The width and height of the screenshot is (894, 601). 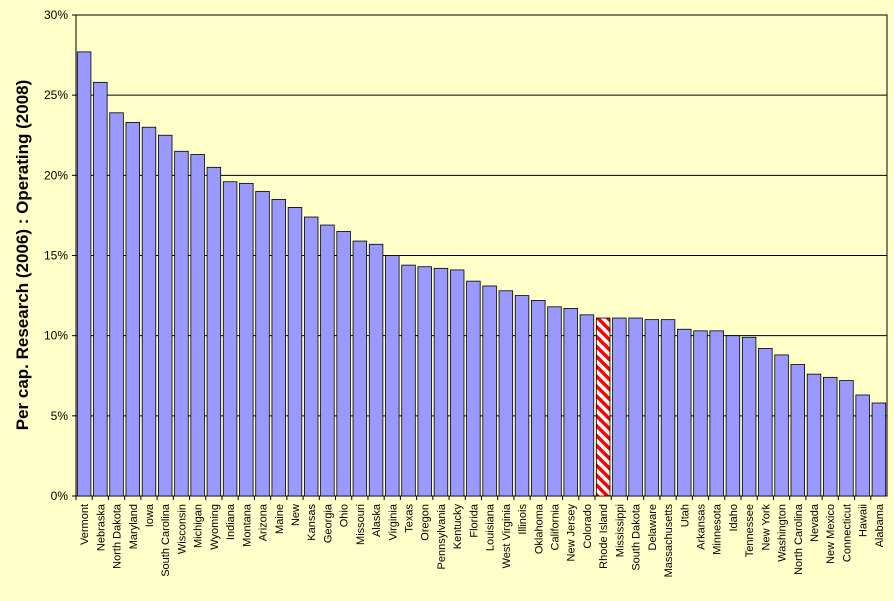 What do you see at coordinates (345, 515) in the screenshot?
I see `x-tick-label: Ohio` at bounding box center [345, 515].